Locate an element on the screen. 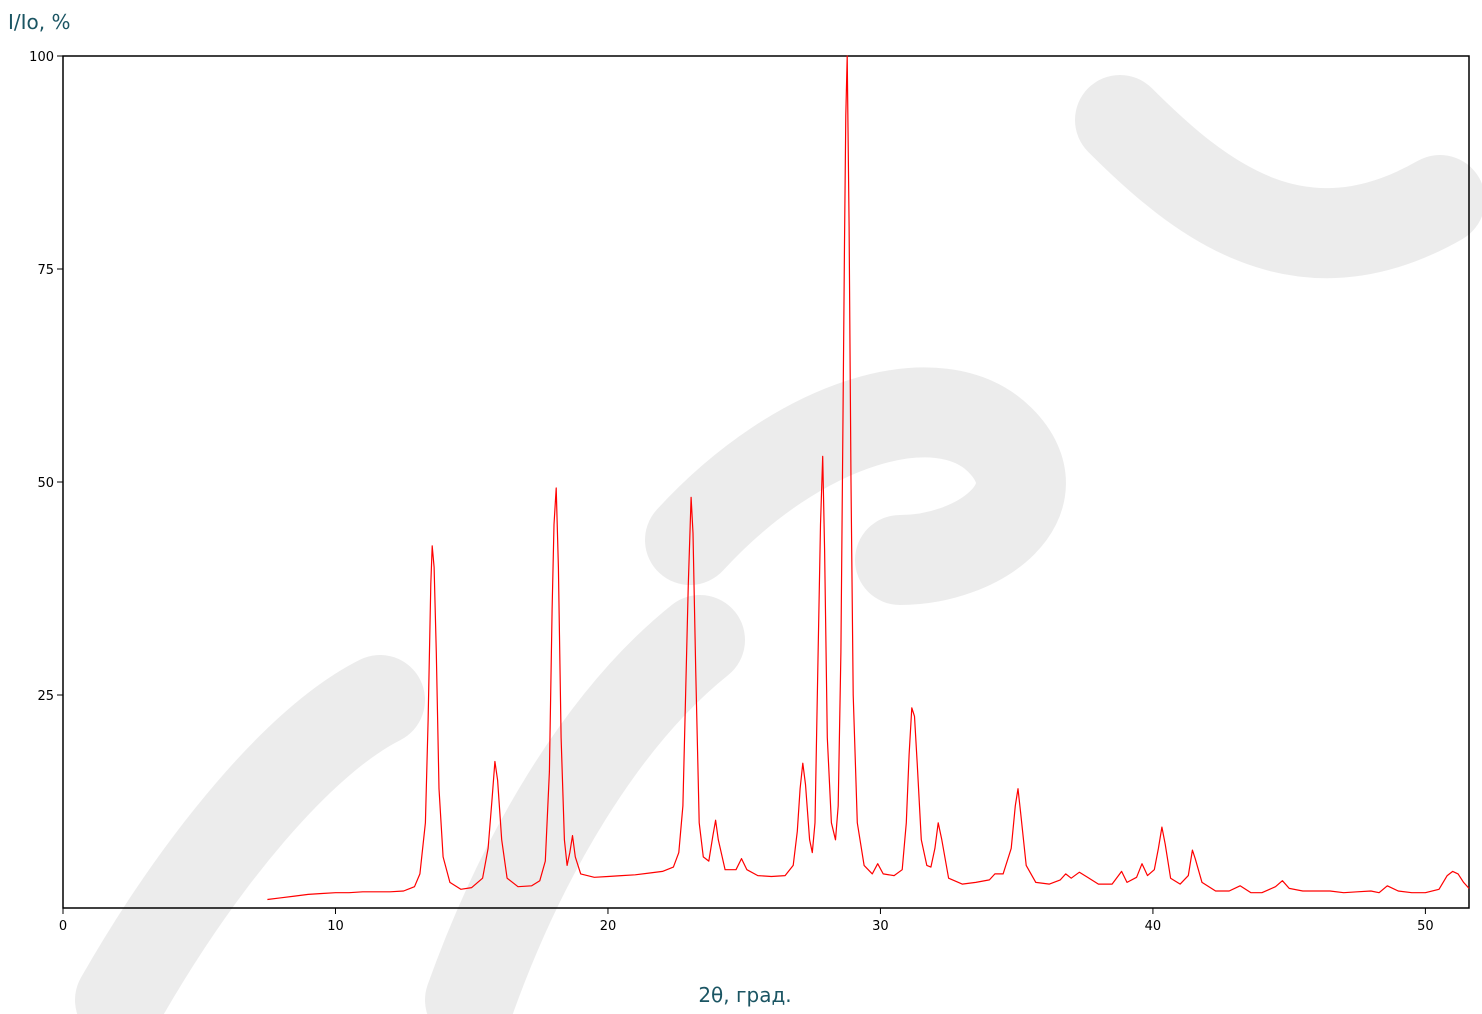 The image size is (1482, 1014). x-tick-label: 50 is located at coordinates (1425, 926).